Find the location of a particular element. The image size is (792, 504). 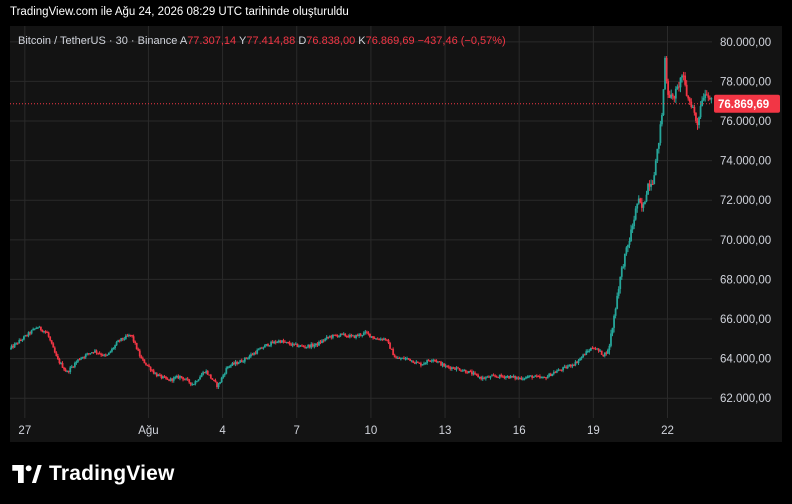

tradingview-brand: TradingView is located at coordinates (93, 474).